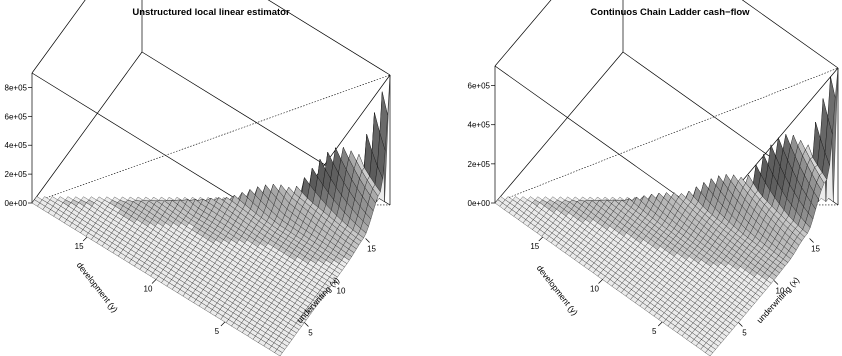  What do you see at coordinates (558, 290) in the screenshot?
I see `right-ylabel: development (y)` at bounding box center [558, 290].